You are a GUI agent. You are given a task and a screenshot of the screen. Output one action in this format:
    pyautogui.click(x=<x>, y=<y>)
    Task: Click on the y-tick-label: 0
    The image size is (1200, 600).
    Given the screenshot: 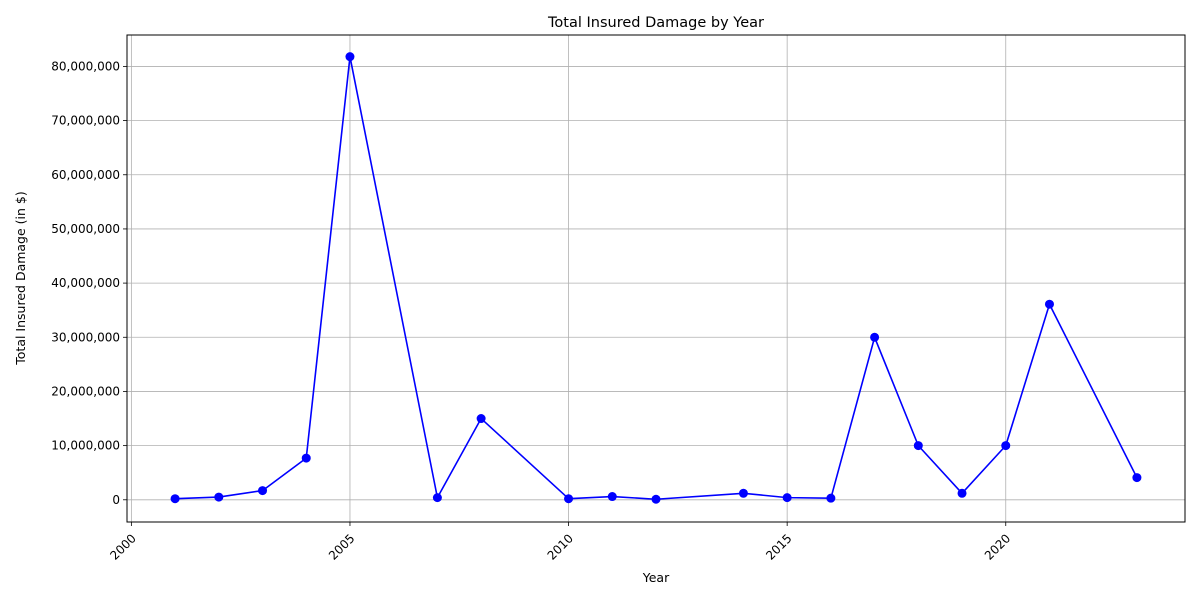 What is the action you would take?
    pyautogui.click(x=116, y=500)
    